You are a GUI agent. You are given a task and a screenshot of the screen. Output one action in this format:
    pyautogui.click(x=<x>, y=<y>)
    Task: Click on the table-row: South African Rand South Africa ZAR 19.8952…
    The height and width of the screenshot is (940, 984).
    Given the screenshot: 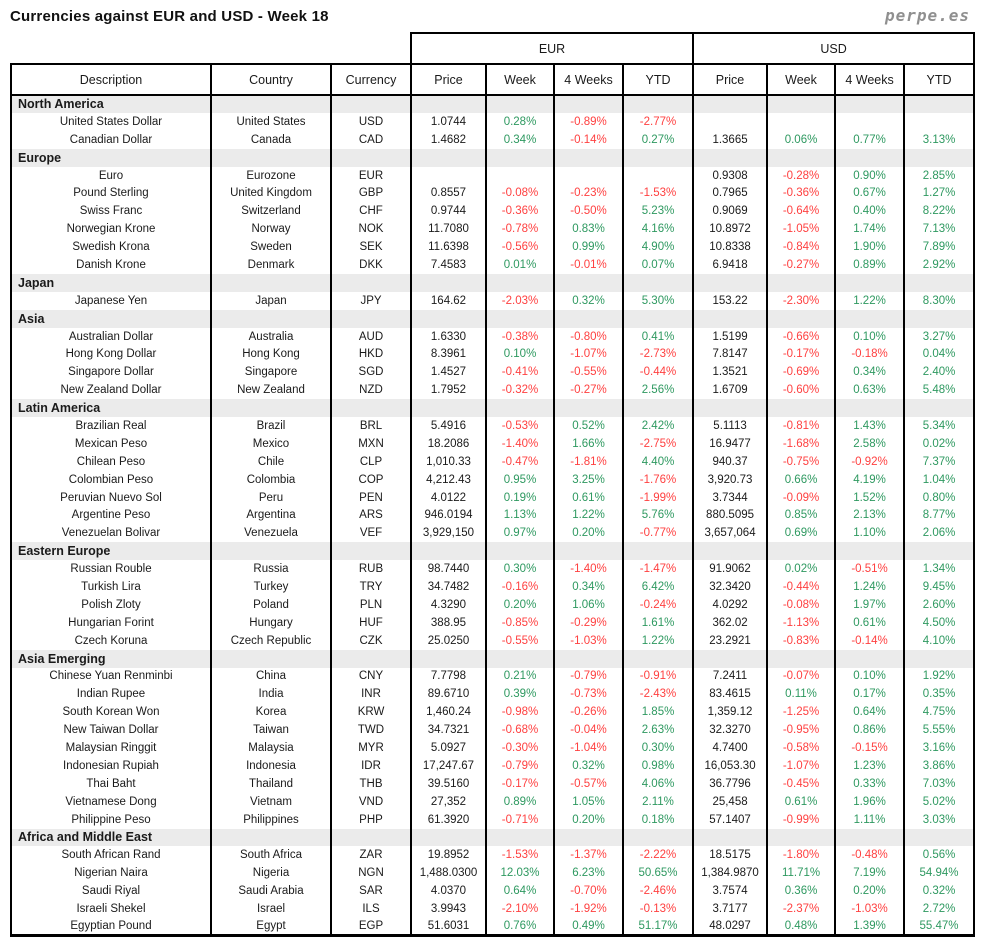 What is the action you would take?
    pyautogui.click(x=493, y=855)
    